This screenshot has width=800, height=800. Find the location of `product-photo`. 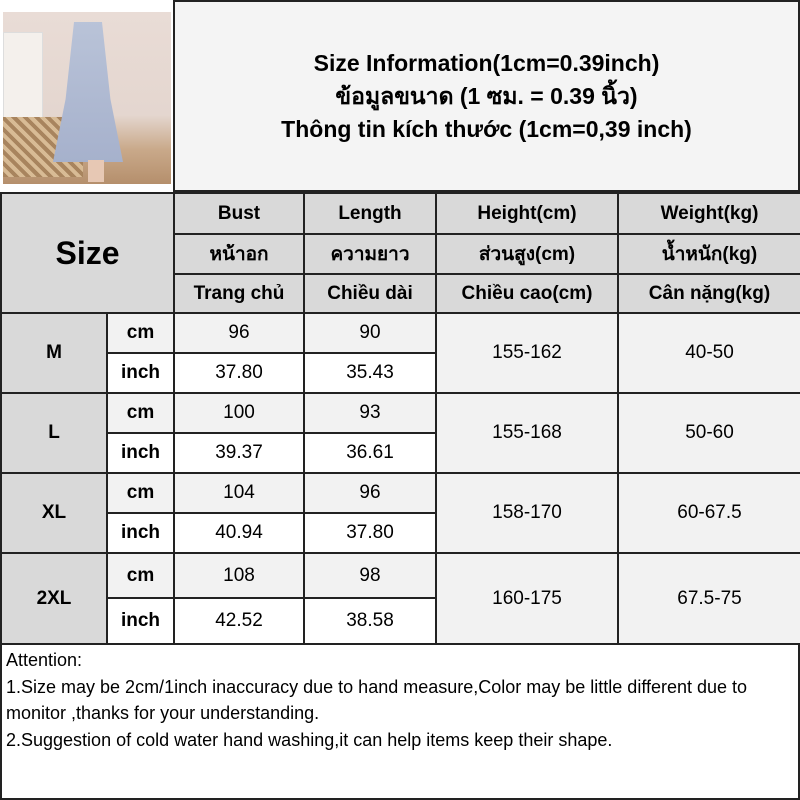

product-photo is located at coordinates (87, 98).